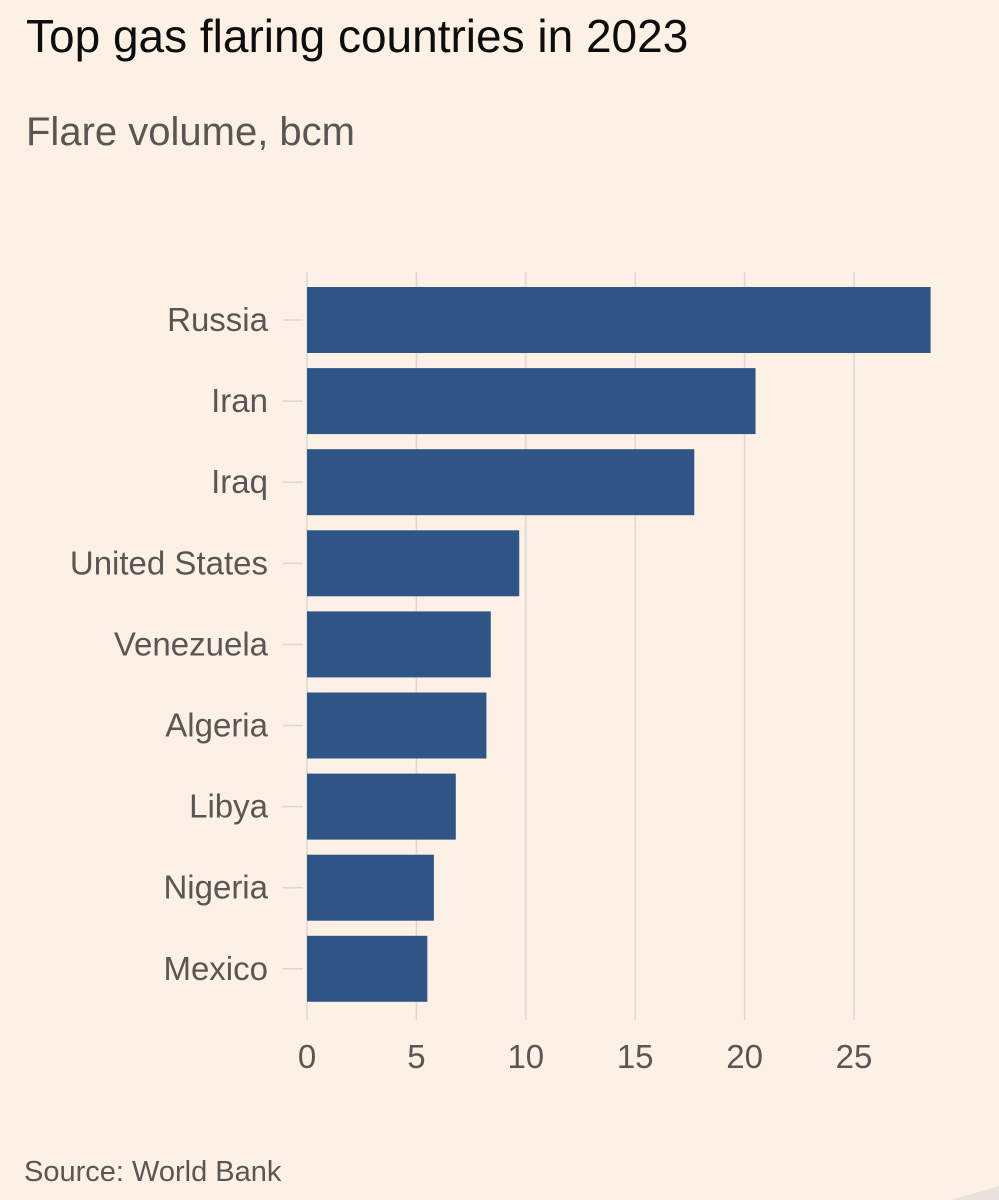 This screenshot has width=999, height=1200. I want to click on category-label: Venezuela, so click(191, 643).